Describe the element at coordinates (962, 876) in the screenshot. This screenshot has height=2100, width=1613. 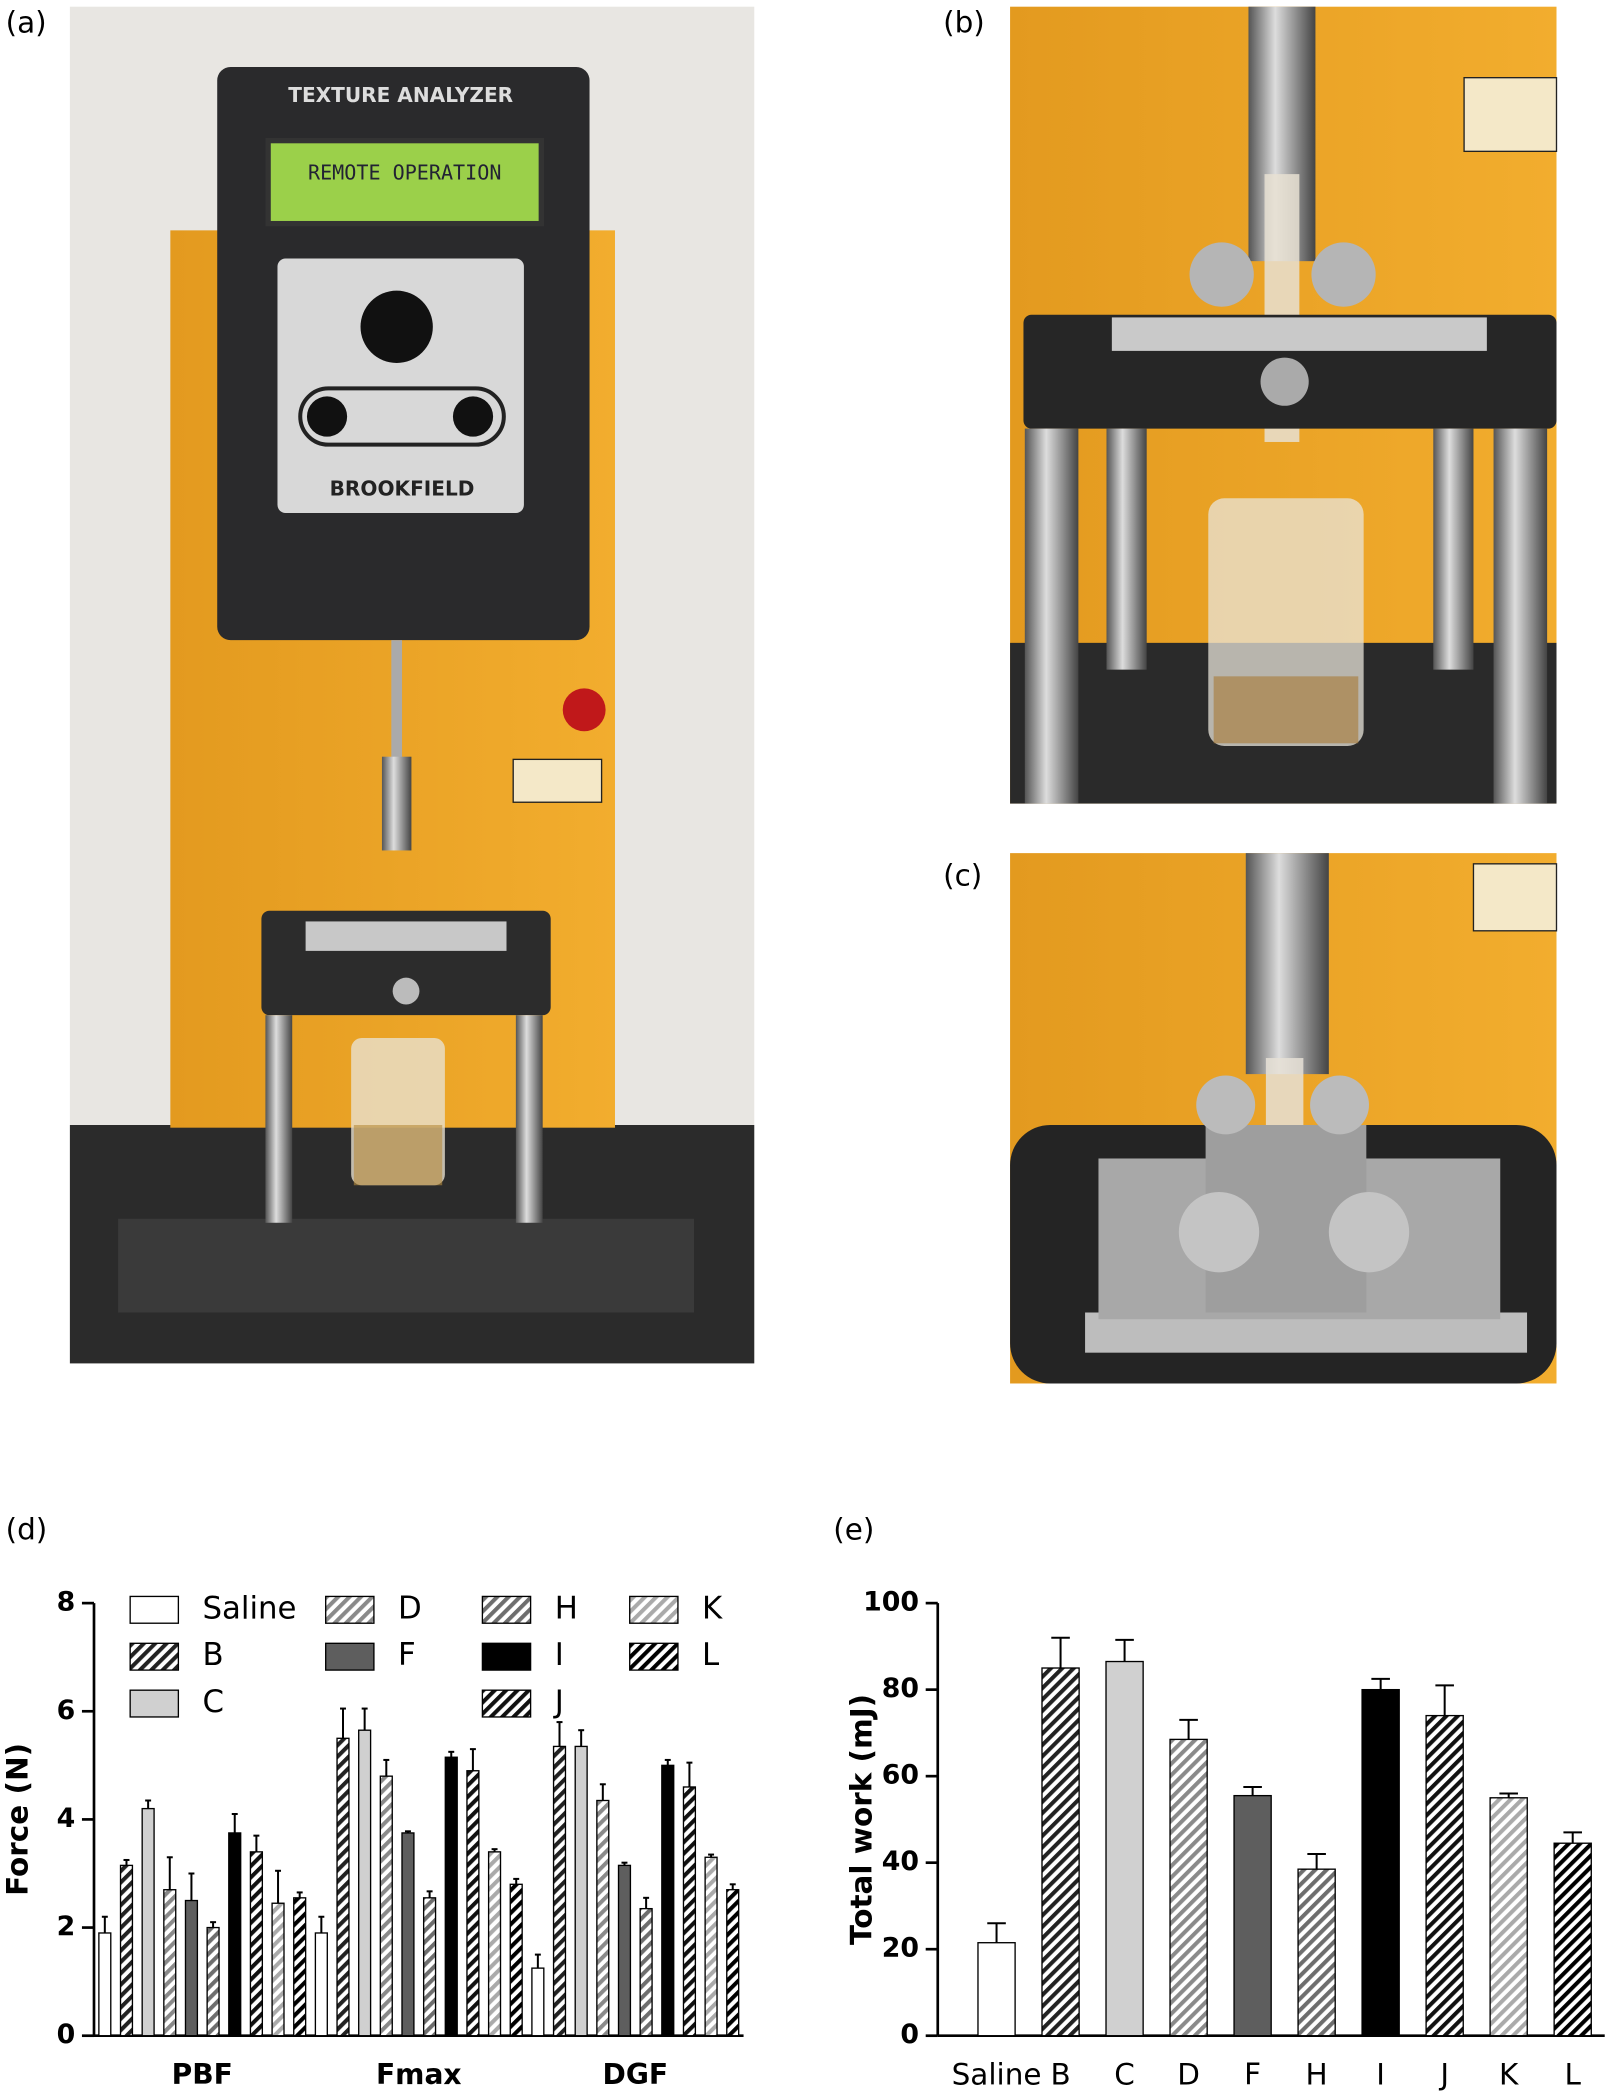
I see `panel-label: (c)` at that location.